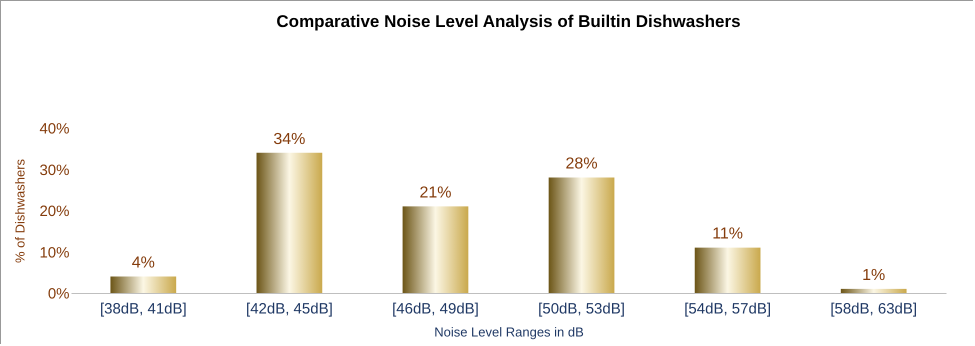  What do you see at coordinates (874, 275) in the screenshot?
I see `data-label: 1%` at bounding box center [874, 275].